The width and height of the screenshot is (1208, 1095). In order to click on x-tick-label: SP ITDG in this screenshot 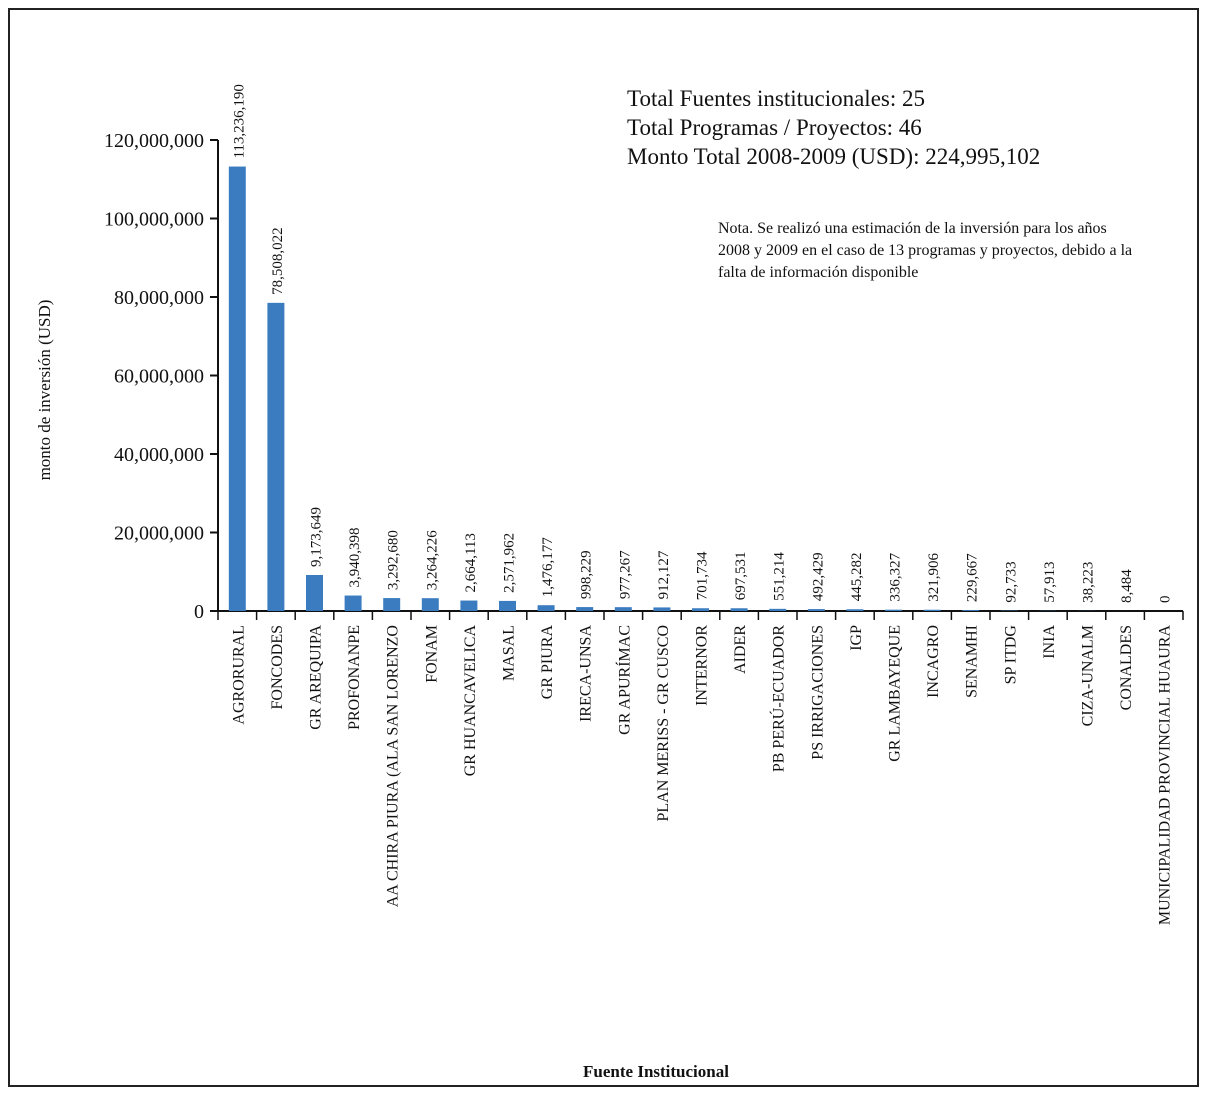, I will do `click(1010, 655)`.